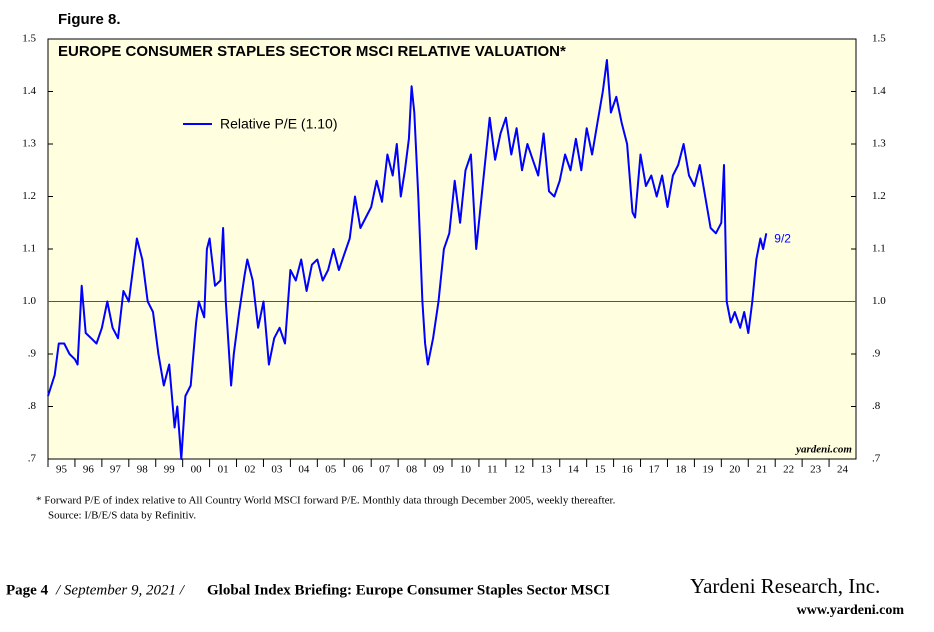 The width and height of the screenshot is (934, 632). Describe the element at coordinates (29, 144) in the screenshot. I see `y-tick-label: 1.3` at that location.